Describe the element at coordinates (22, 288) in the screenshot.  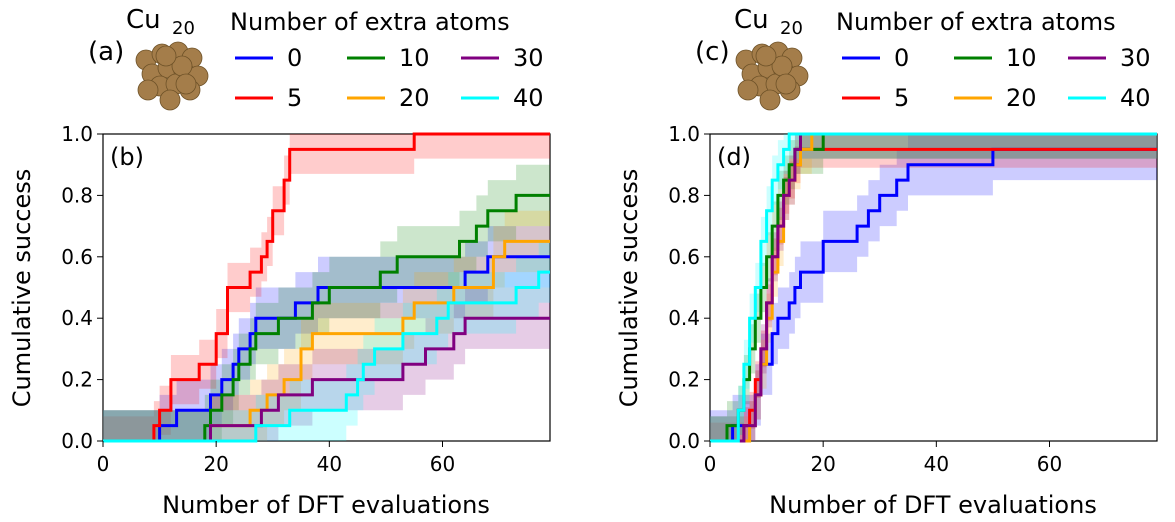
I see `y-axis-label-b: Cumulative success` at that location.